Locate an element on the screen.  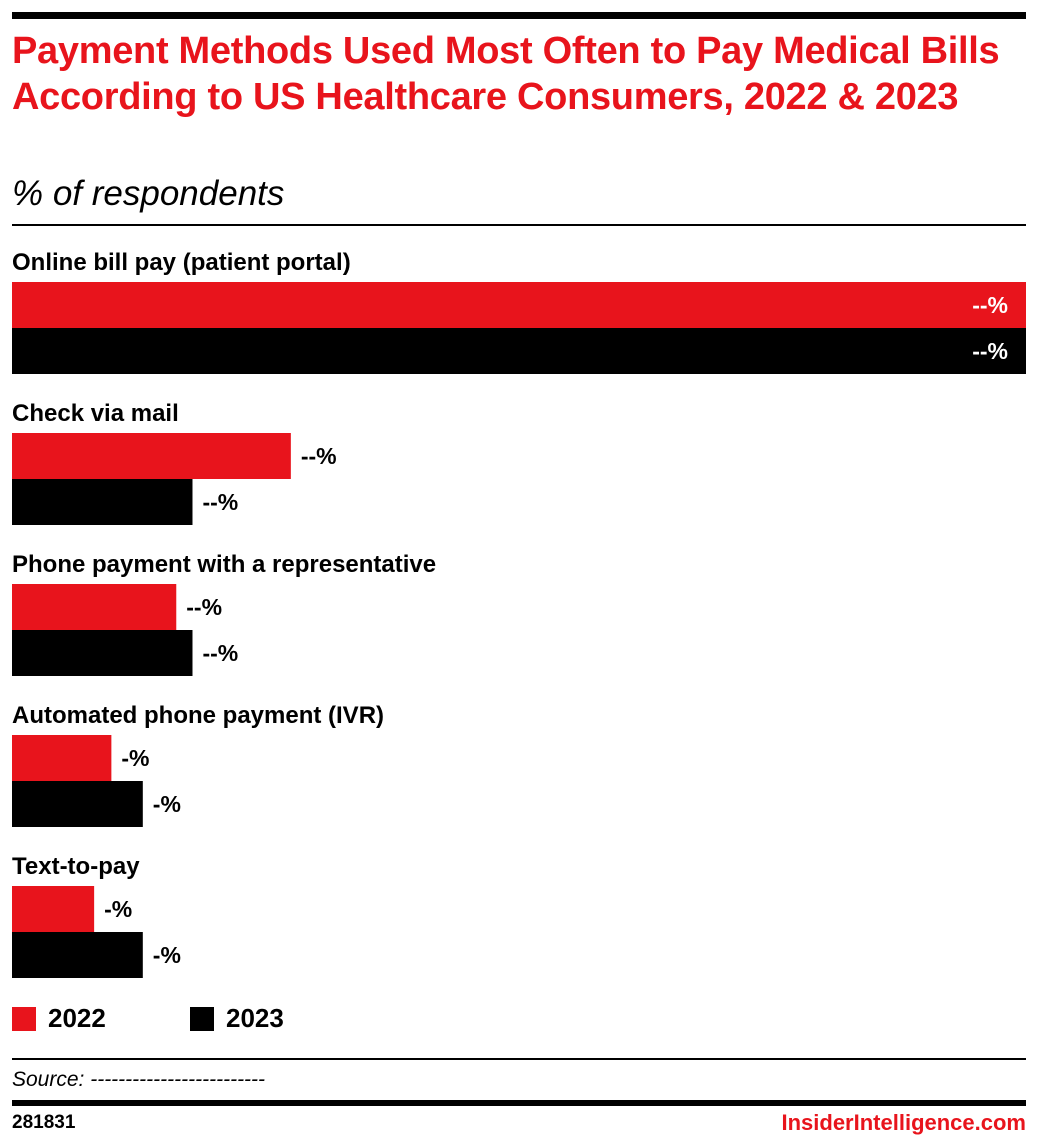
footer-rule is located at coordinates (519, 1103).